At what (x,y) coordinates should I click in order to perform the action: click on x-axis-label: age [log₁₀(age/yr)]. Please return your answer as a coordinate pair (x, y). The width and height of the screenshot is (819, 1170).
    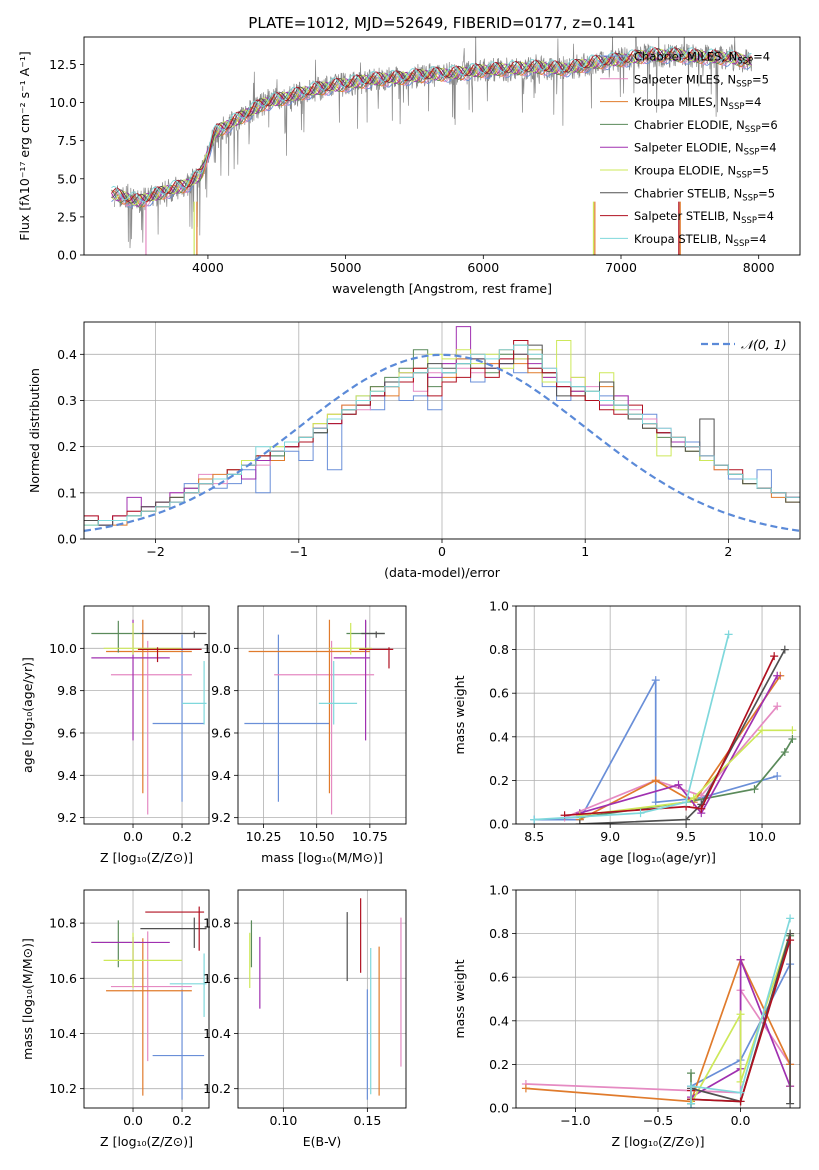
    Looking at the image, I should click on (658, 857).